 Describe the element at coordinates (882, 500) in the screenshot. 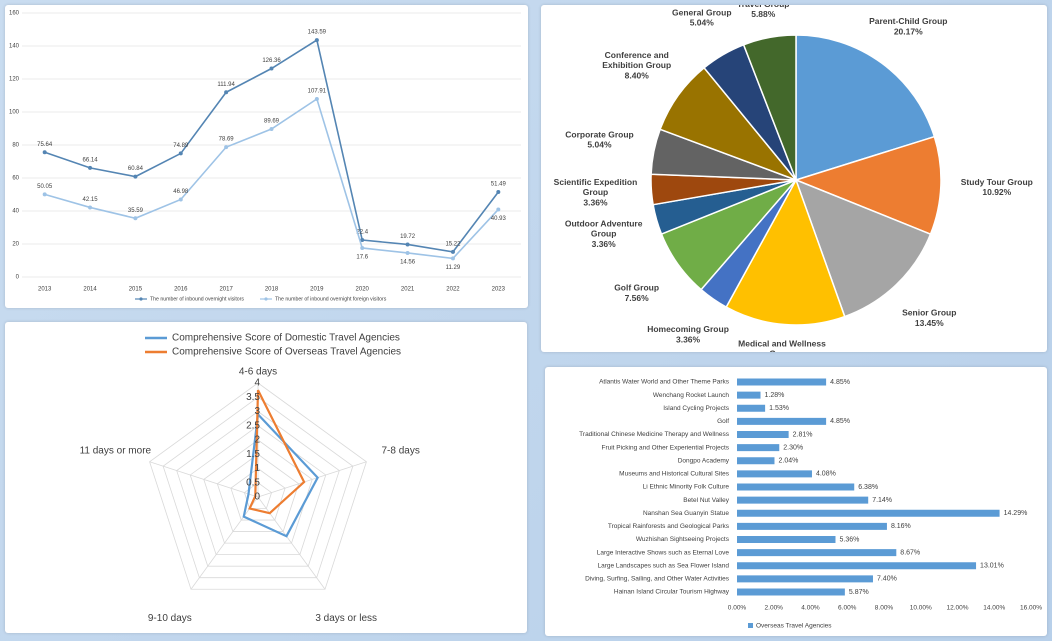

I see `data-label: 7.14%` at that location.